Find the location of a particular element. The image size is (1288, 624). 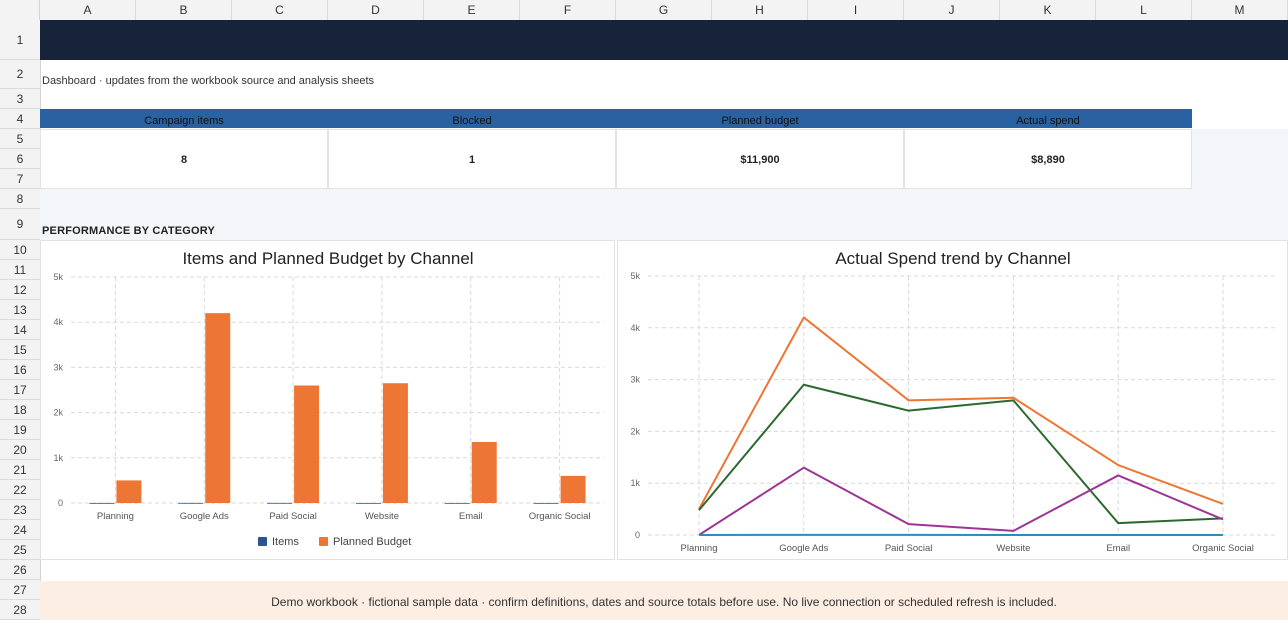

dashboard-title-band is located at coordinates (664, 40).